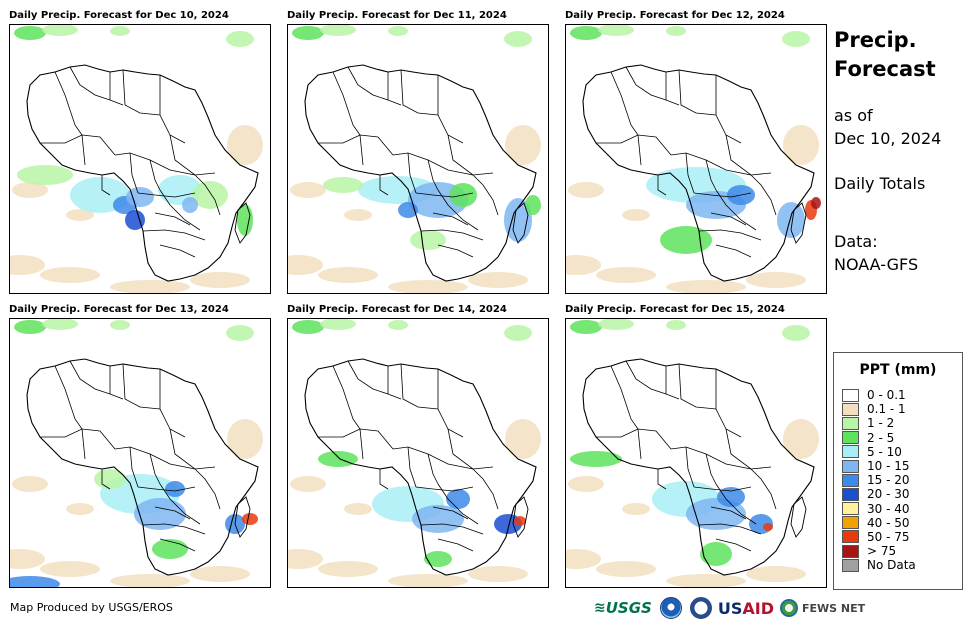  What do you see at coordinates (902, 523) in the screenshot?
I see `legend-item: 40 - 50` at bounding box center [902, 523].